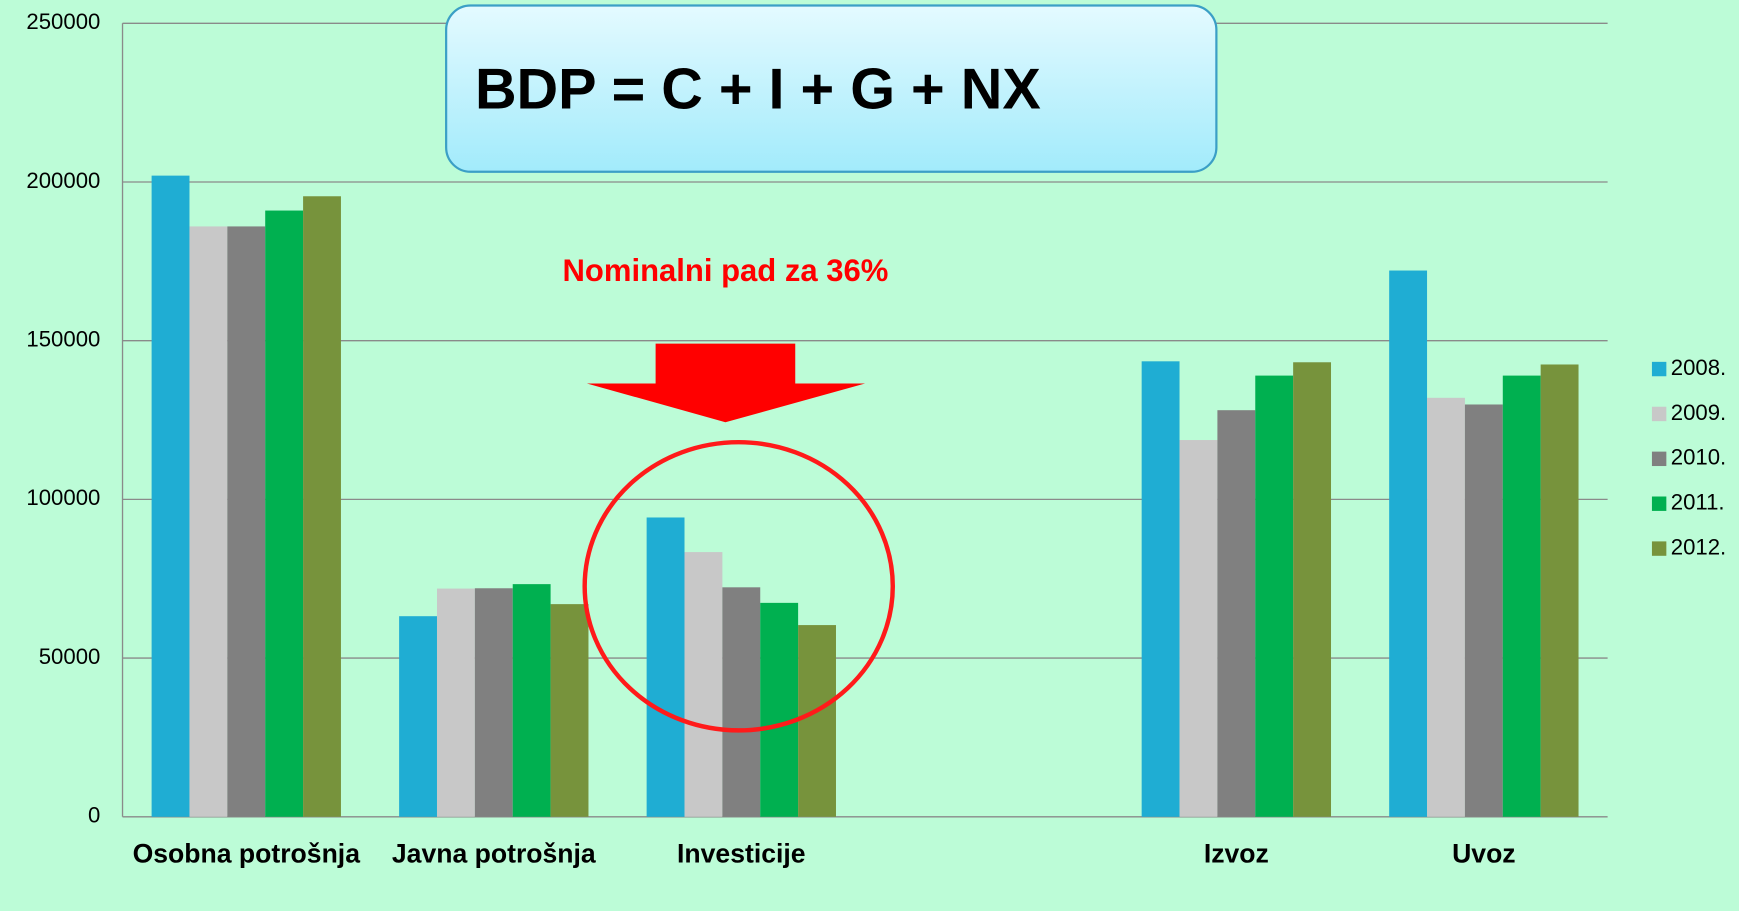  What do you see at coordinates (1698, 367) in the screenshot?
I see `legend-label: 2008.` at bounding box center [1698, 367].